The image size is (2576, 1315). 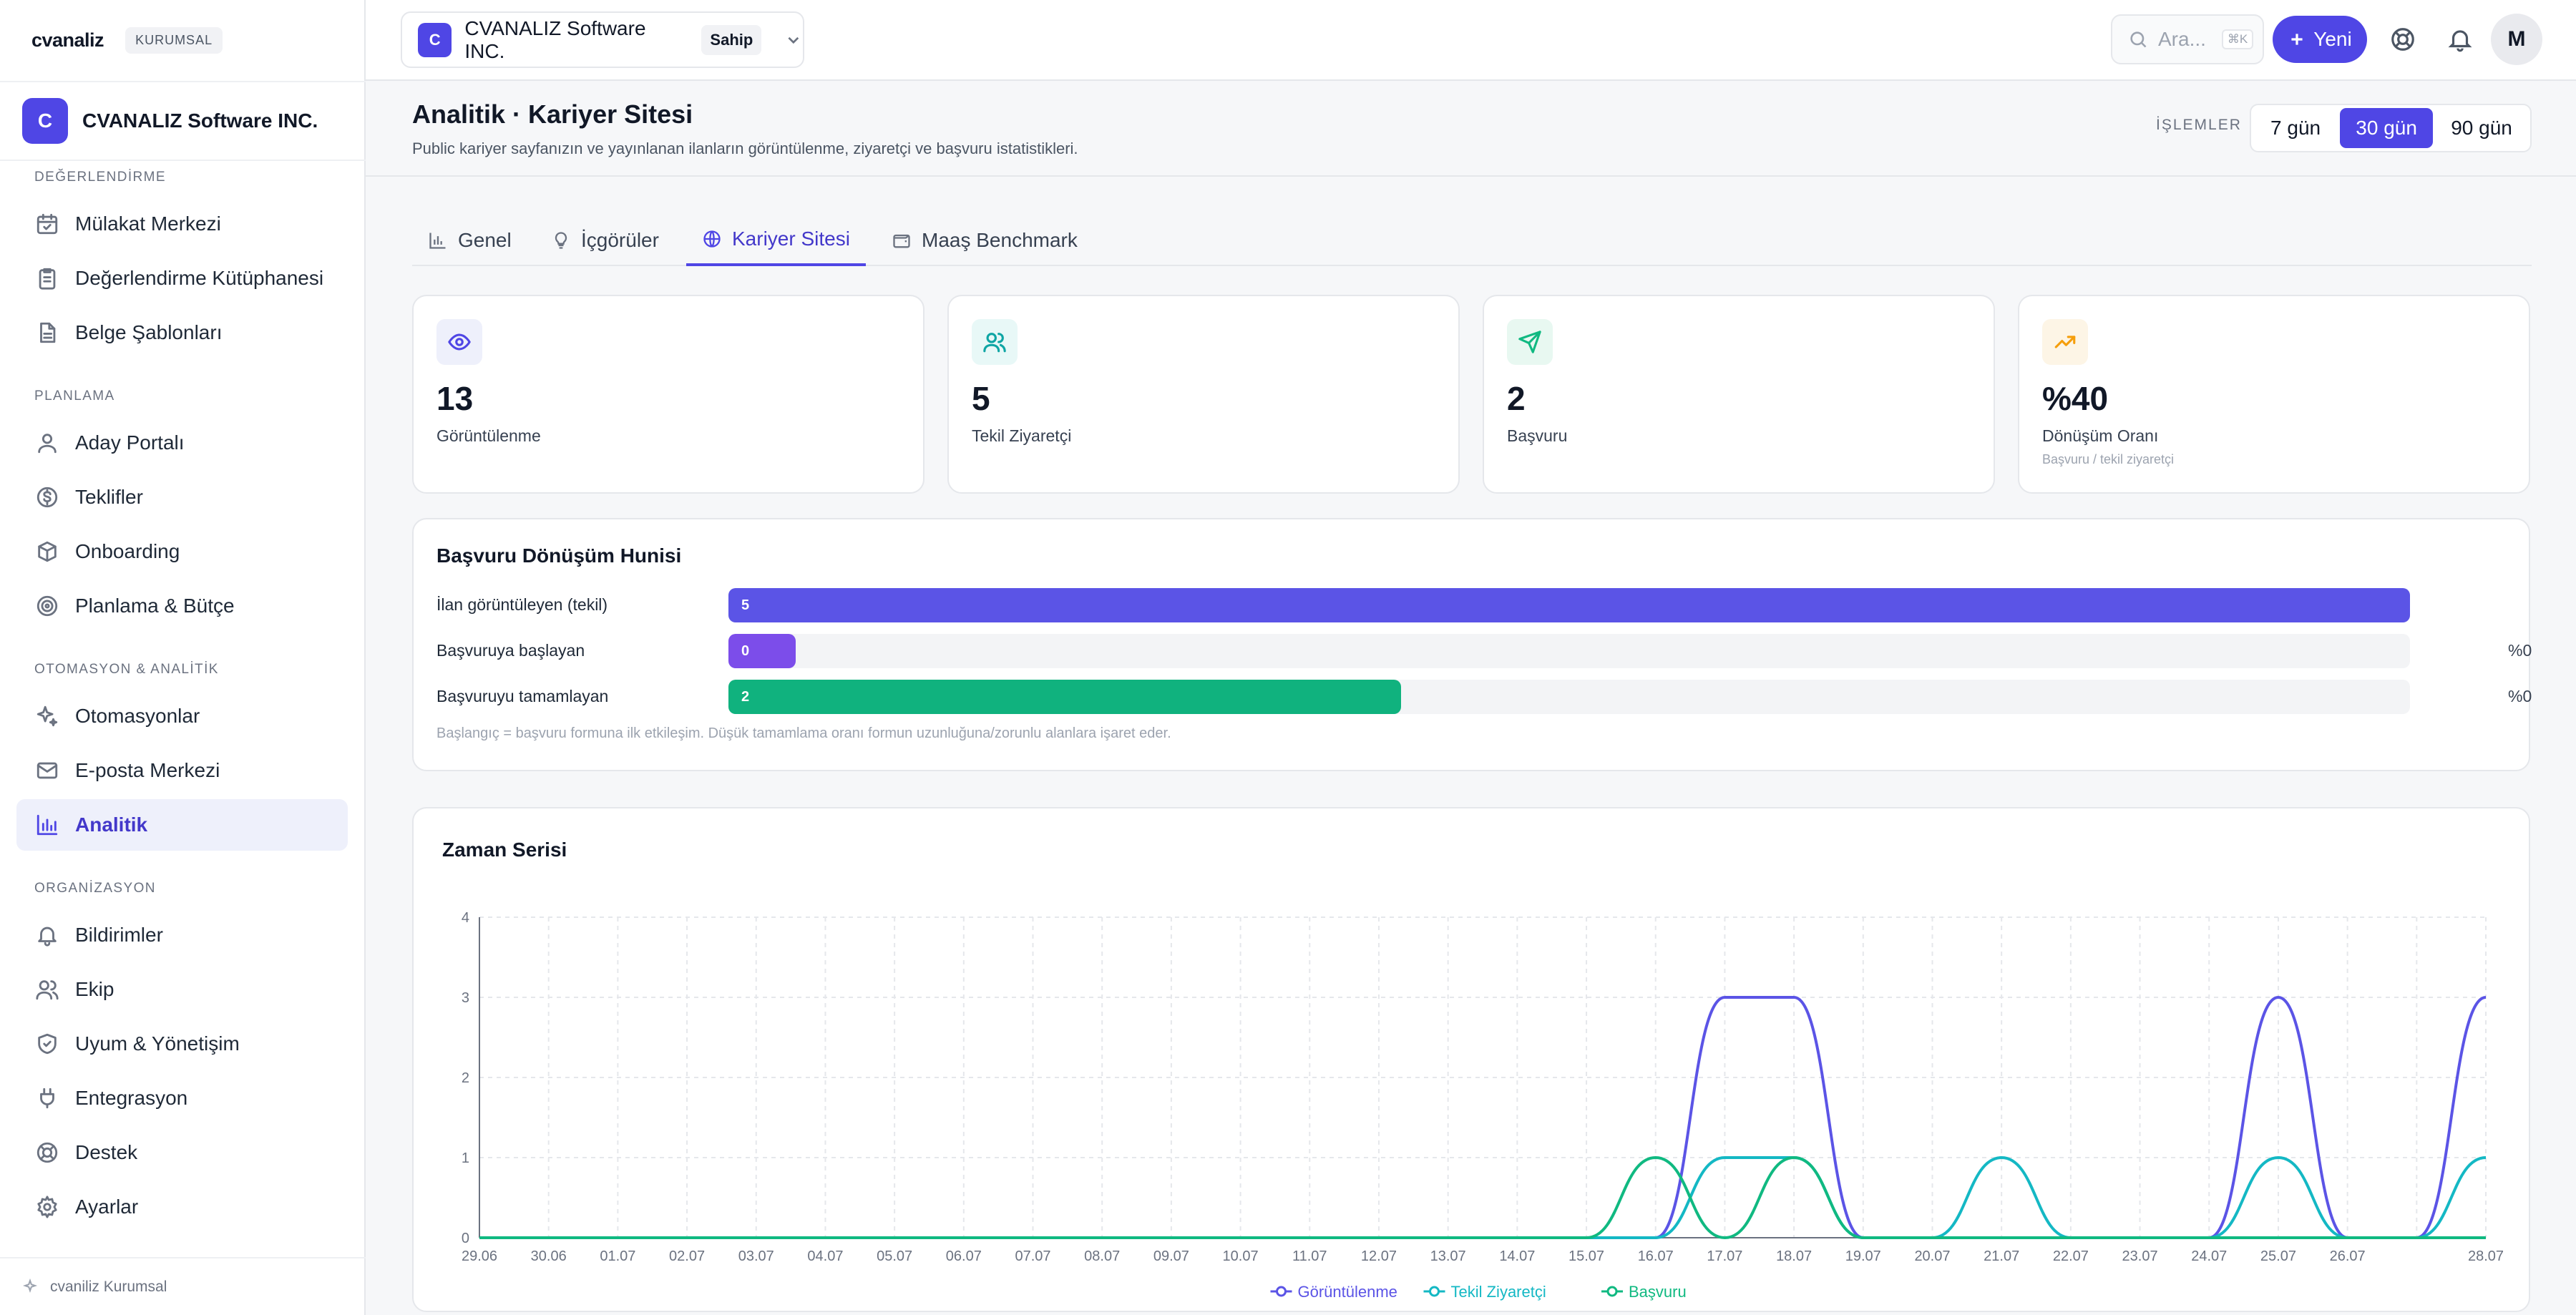 I want to click on search-shortcut: ⌘K, so click(x=2237, y=39).